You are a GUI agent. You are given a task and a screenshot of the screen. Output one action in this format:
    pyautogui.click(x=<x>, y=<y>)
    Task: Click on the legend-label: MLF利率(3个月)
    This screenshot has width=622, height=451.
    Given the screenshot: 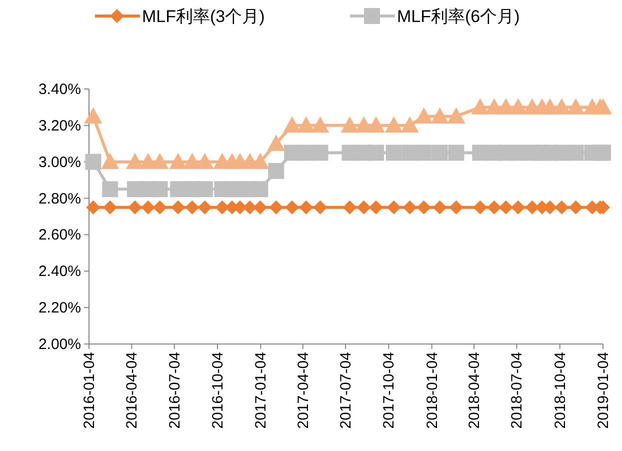 What is the action you would take?
    pyautogui.click(x=203, y=16)
    